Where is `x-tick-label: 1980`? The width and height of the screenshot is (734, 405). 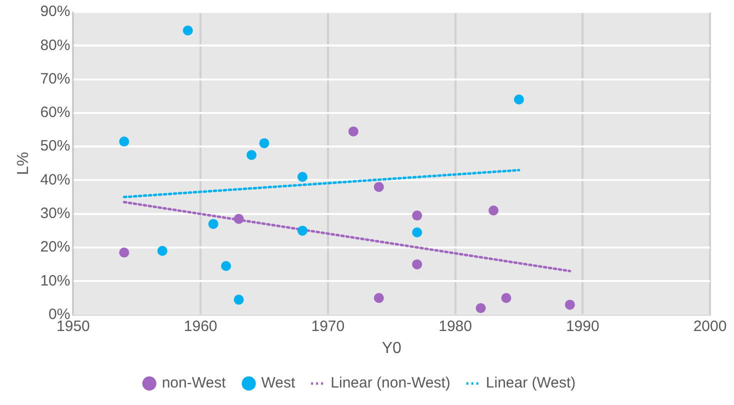
x-tick-label: 1980 is located at coordinates (455, 326).